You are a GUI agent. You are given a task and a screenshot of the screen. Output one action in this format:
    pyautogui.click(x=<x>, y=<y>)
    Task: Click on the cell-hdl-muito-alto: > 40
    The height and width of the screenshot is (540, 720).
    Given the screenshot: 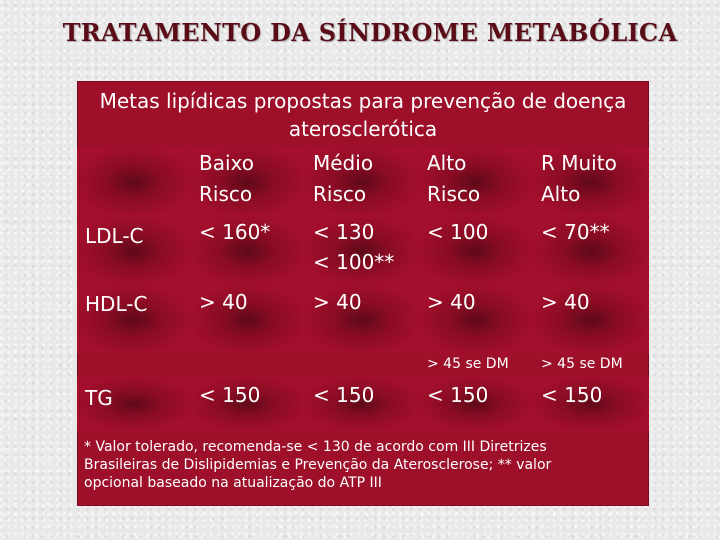 What is the action you would take?
    pyautogui.click(x=591, y=320)
    